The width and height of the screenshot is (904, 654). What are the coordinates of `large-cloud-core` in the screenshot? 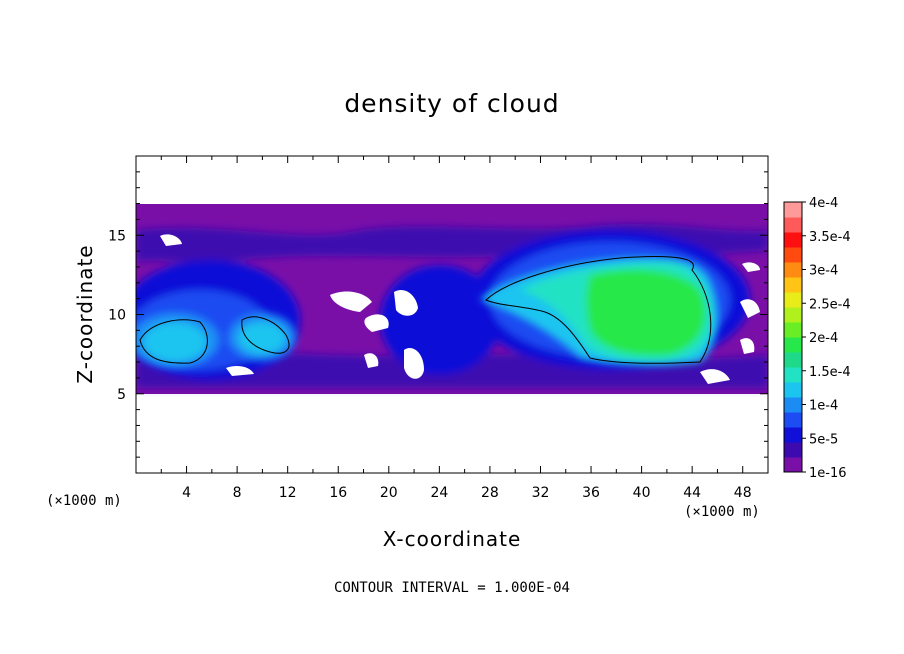 It's located at (646, 312).